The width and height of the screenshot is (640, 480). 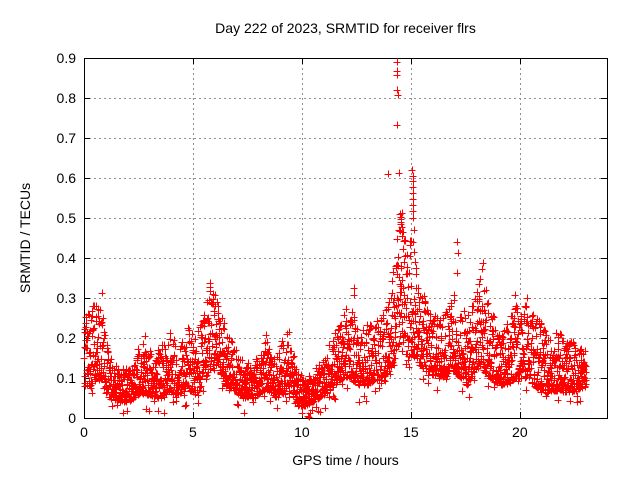 What do you see at coordinates (25, 238) in the screenshot?
I see `y-axis-label: SRMTID / TECUs` at bounding box center [25, 238].